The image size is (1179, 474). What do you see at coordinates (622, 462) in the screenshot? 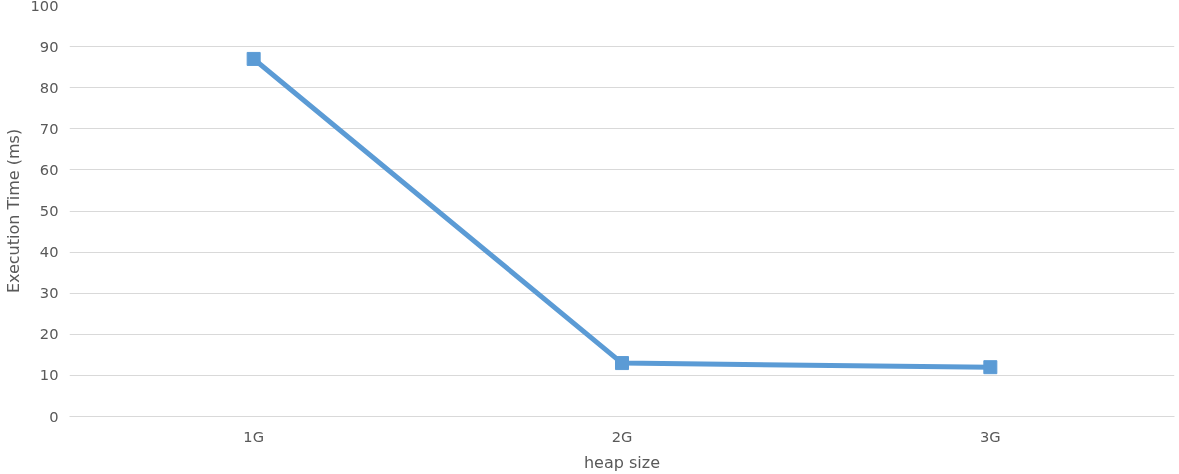
I see `x-axis-title: heap size` at bounding box center [622, 462].